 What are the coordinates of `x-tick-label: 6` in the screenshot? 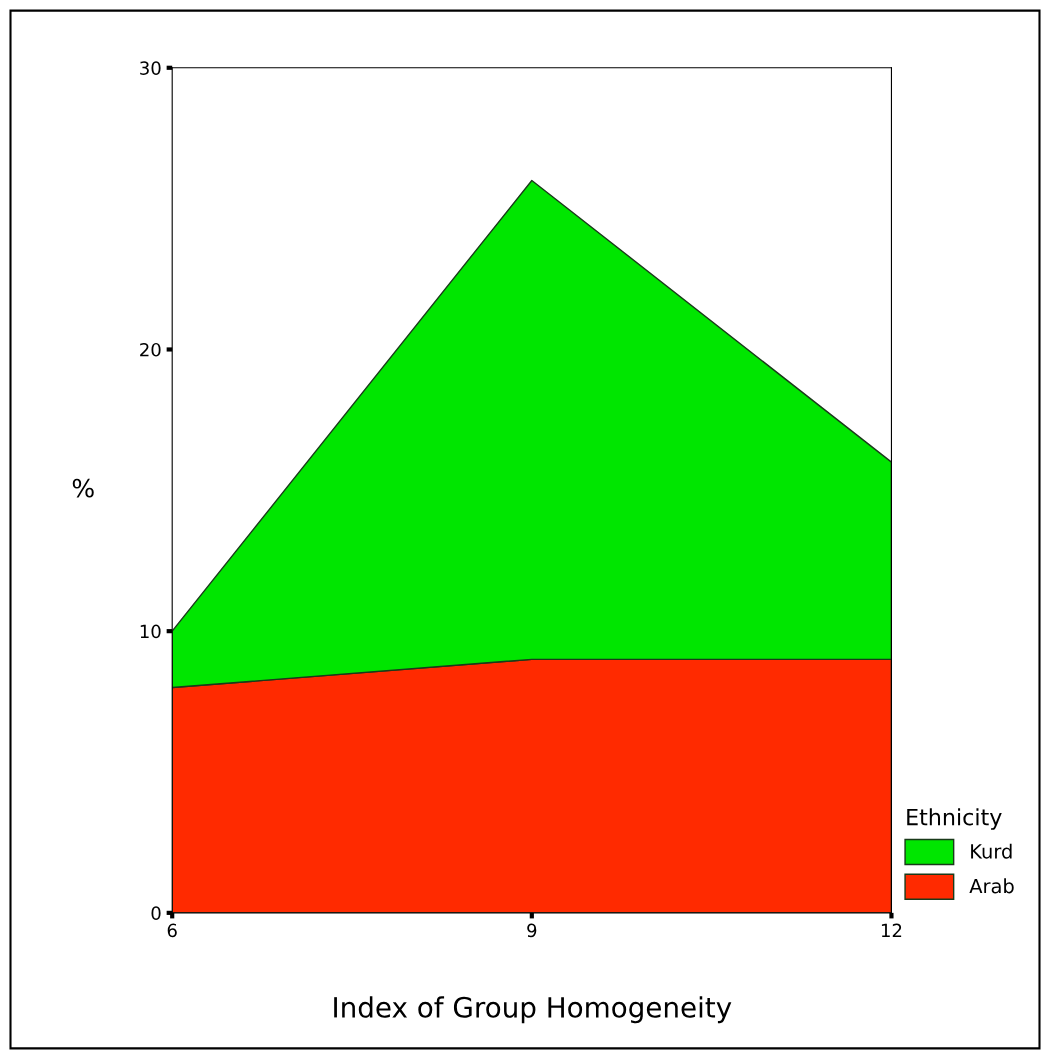 It's located at (172, 930).